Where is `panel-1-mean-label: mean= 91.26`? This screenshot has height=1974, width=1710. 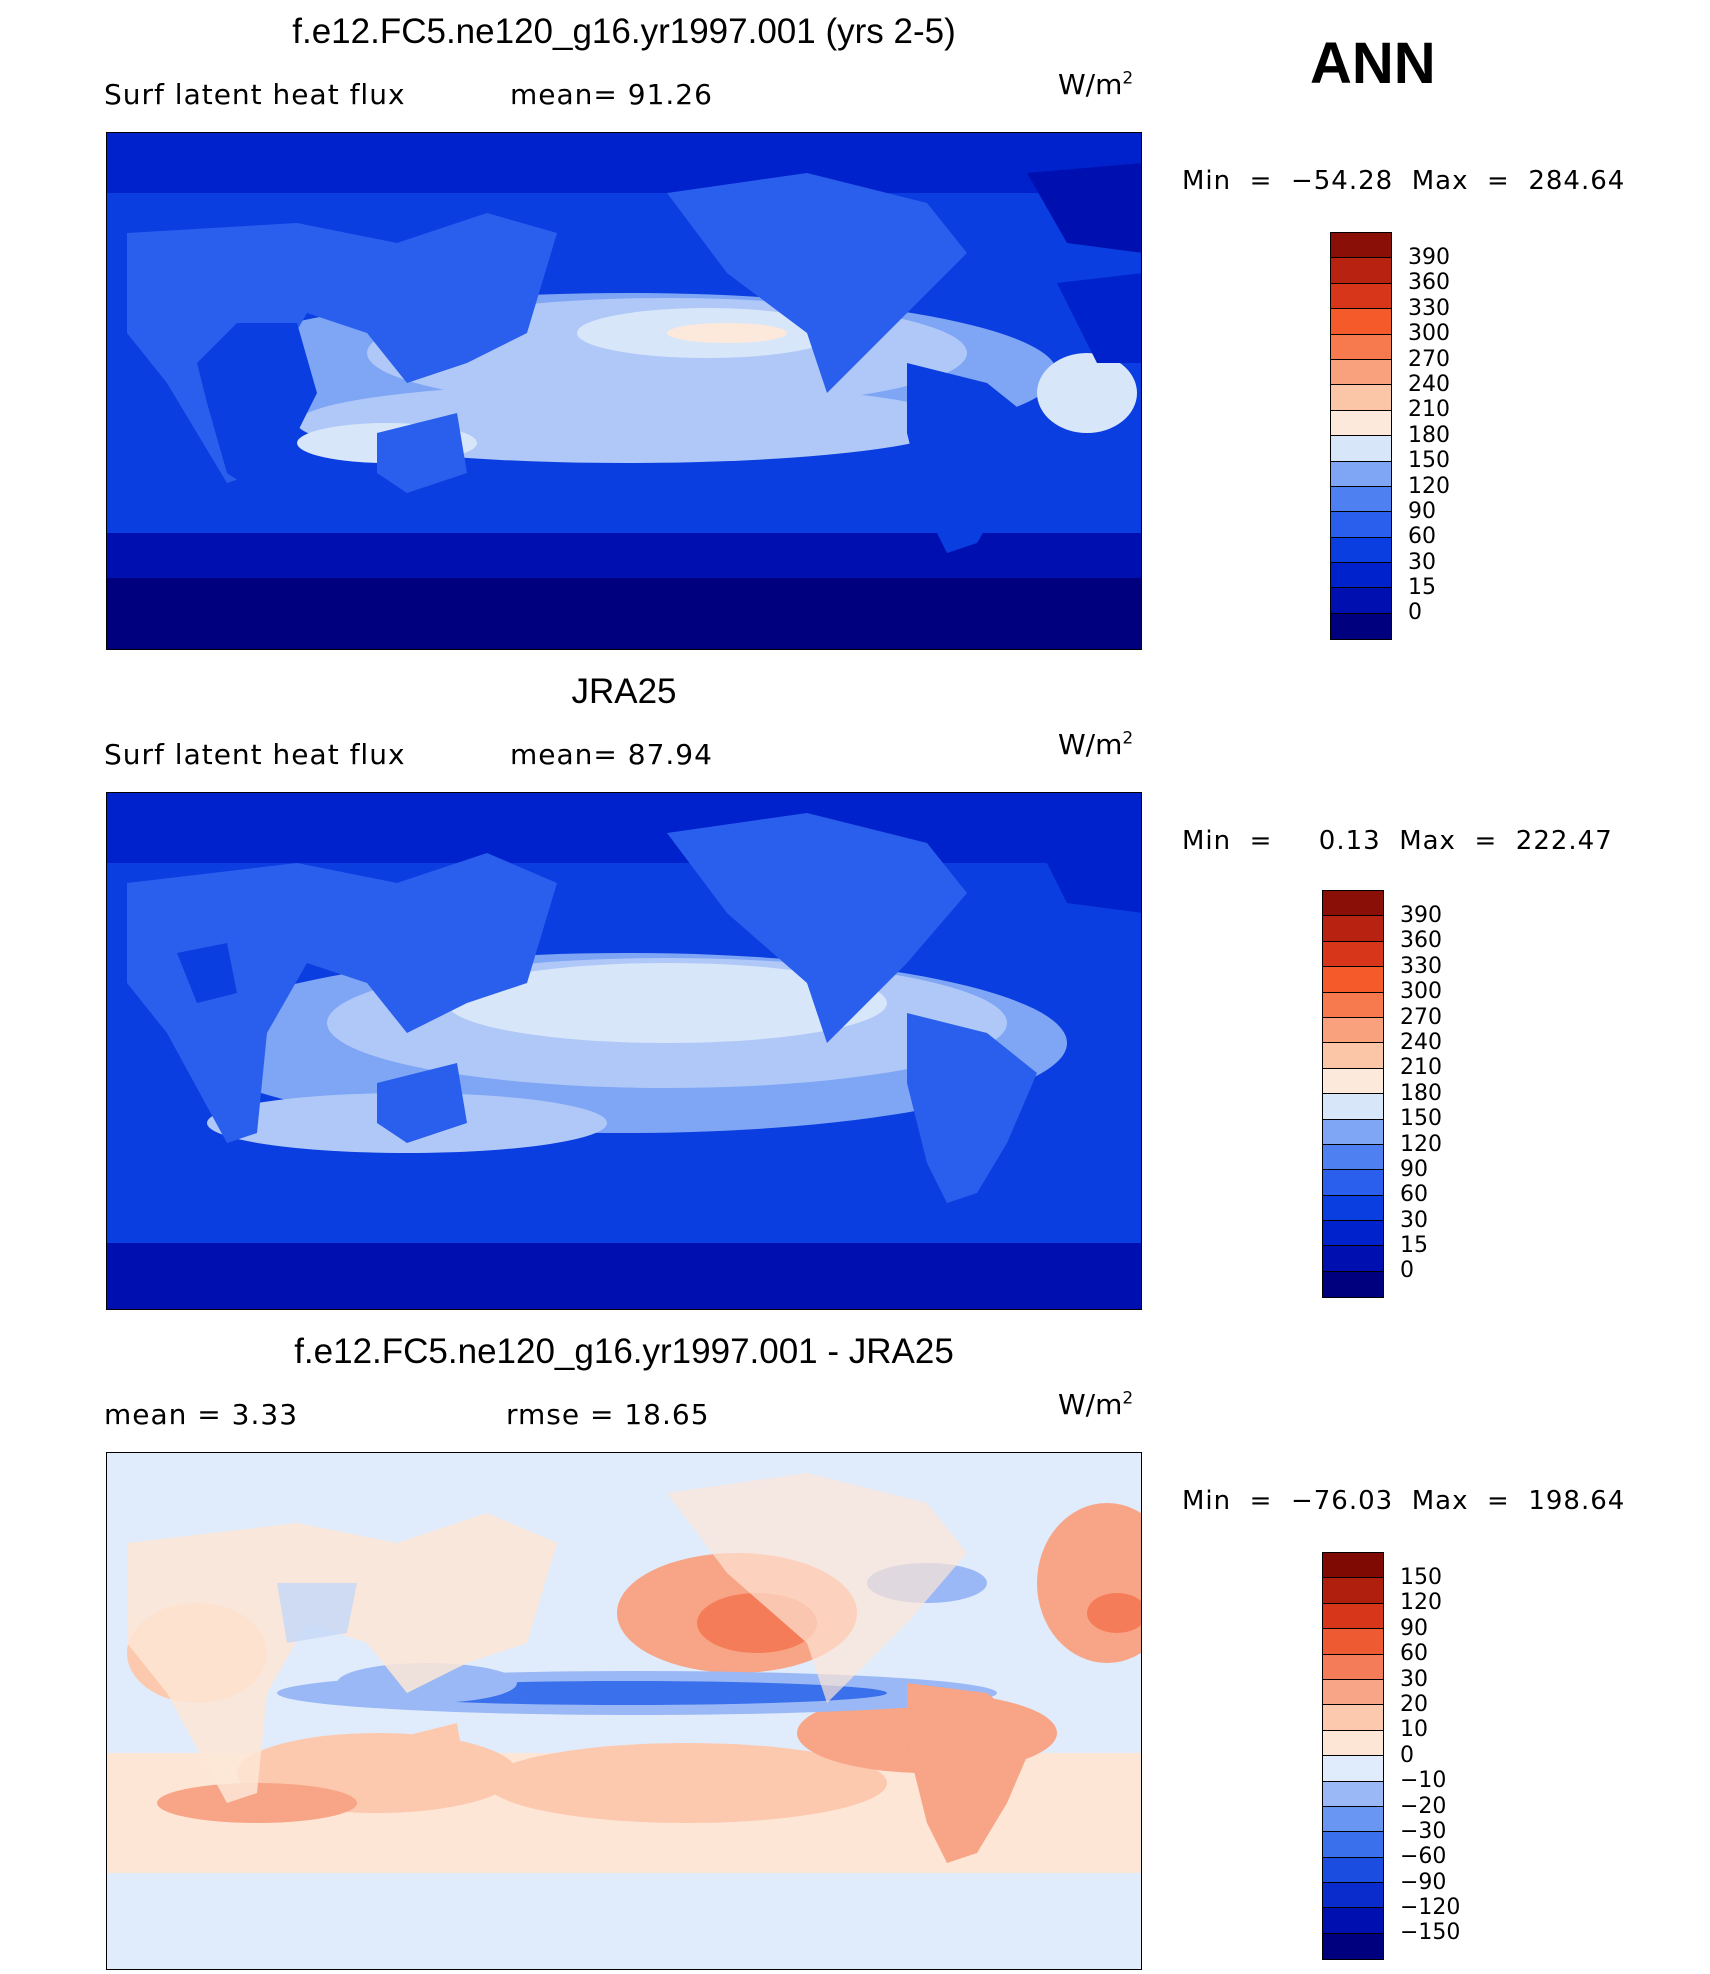 panel-1-mean-label: mean= 91.26 is located at coordinates (611, 94).